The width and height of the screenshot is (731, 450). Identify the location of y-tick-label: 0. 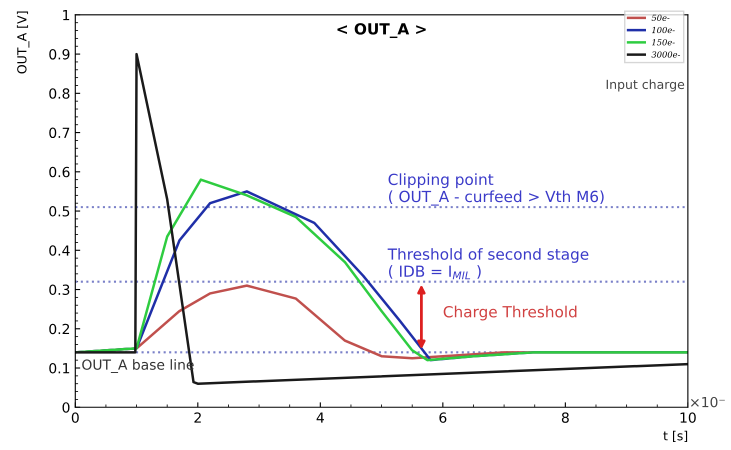
(66, 407).